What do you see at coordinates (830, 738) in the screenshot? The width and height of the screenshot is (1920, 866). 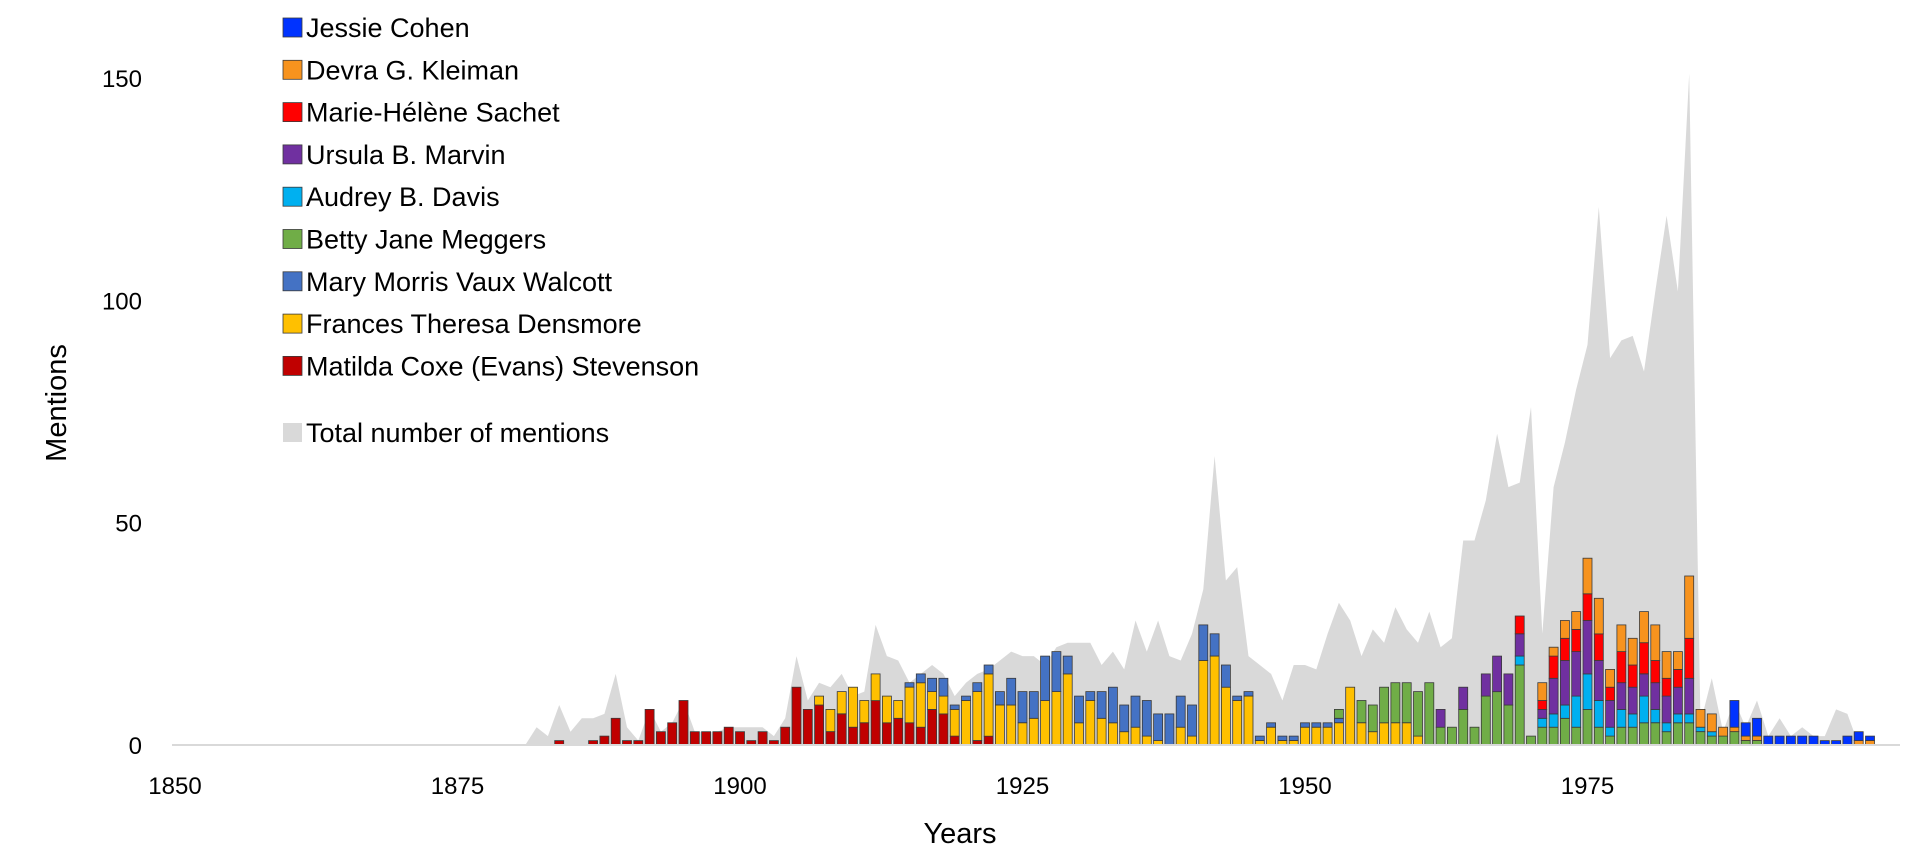 I see `bar-matilda-coxe-evans-stevenson-1908` at bounding box center [830, 738].